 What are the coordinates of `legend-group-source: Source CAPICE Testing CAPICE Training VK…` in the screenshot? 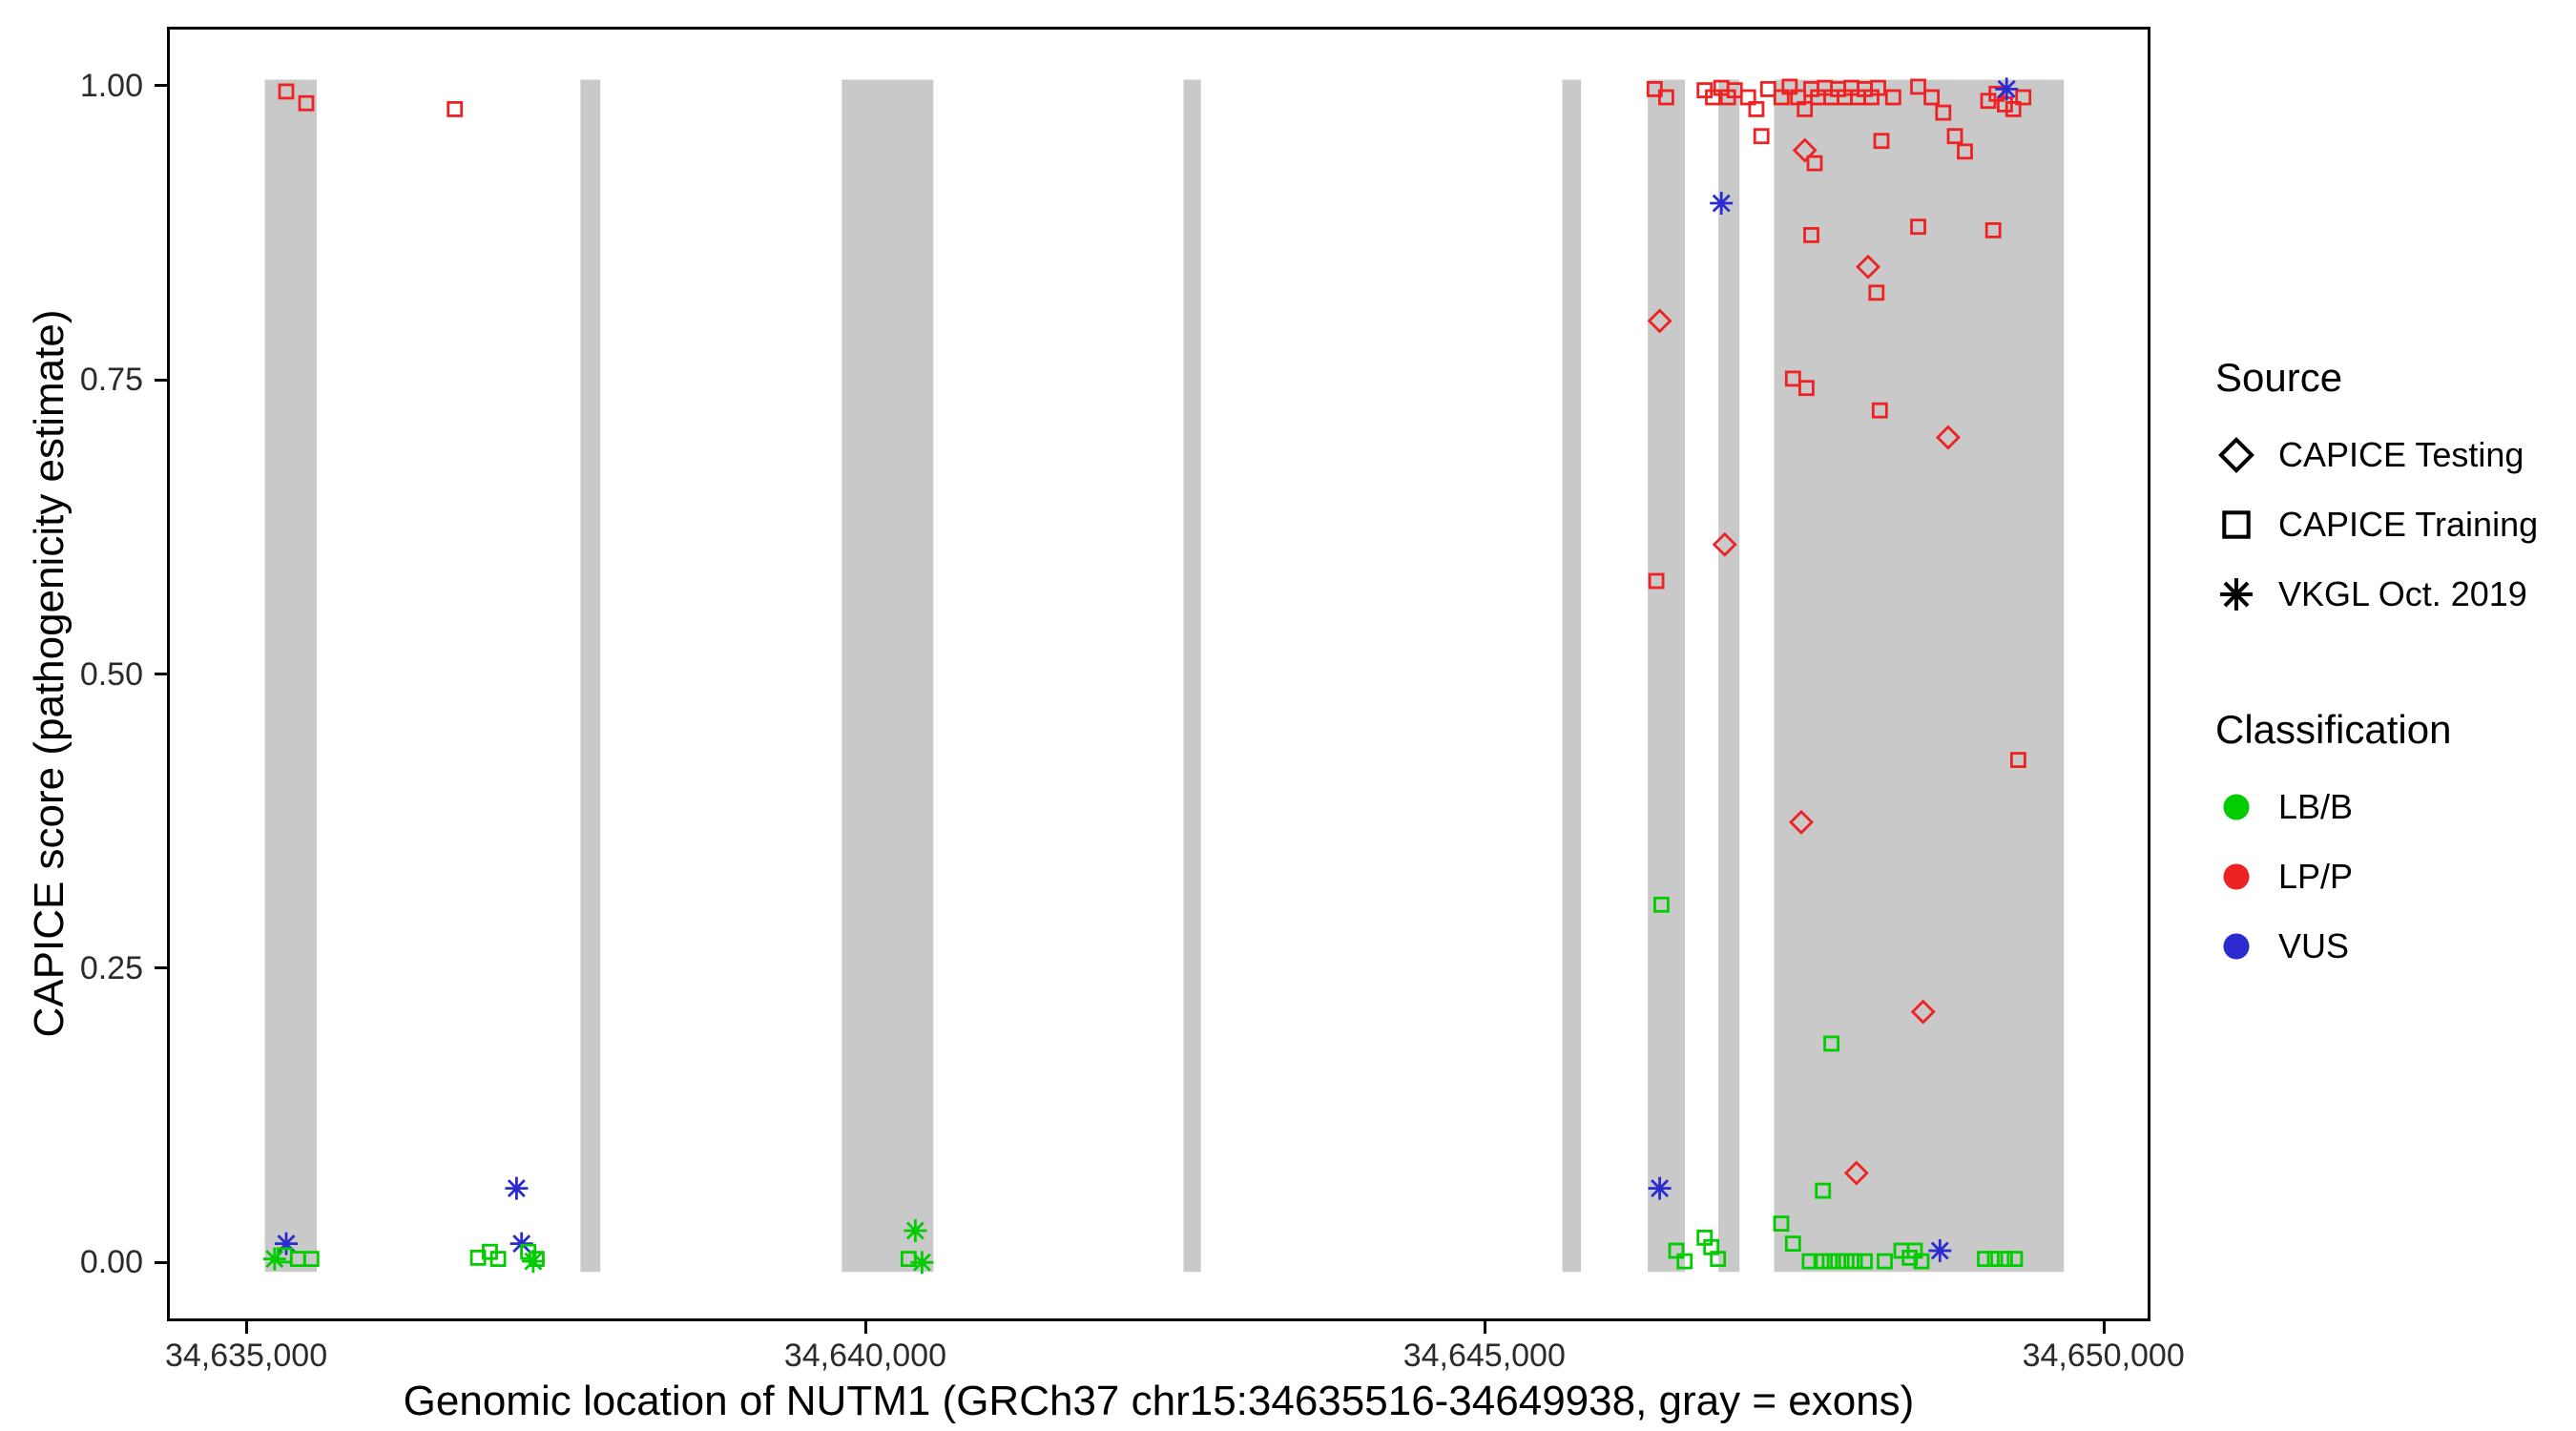 It's located at (2376, 492).